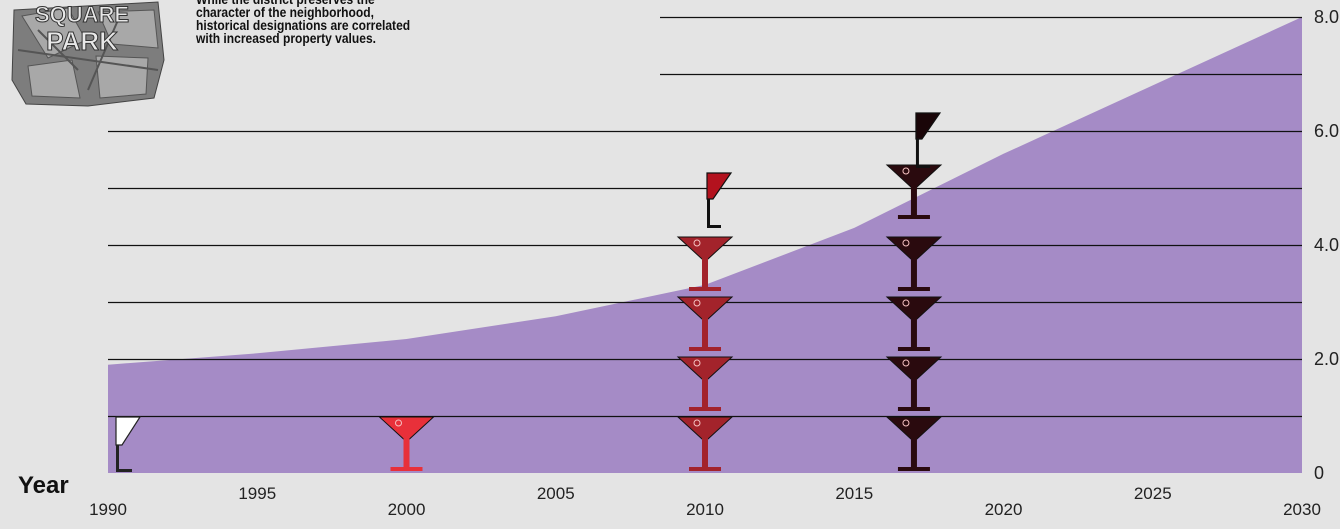 The width and height of the screenshot is (1340, 529). Describe the element at coordinates (854, 493) in the screenshot. I see `x-tick-label: 2015` at that location.